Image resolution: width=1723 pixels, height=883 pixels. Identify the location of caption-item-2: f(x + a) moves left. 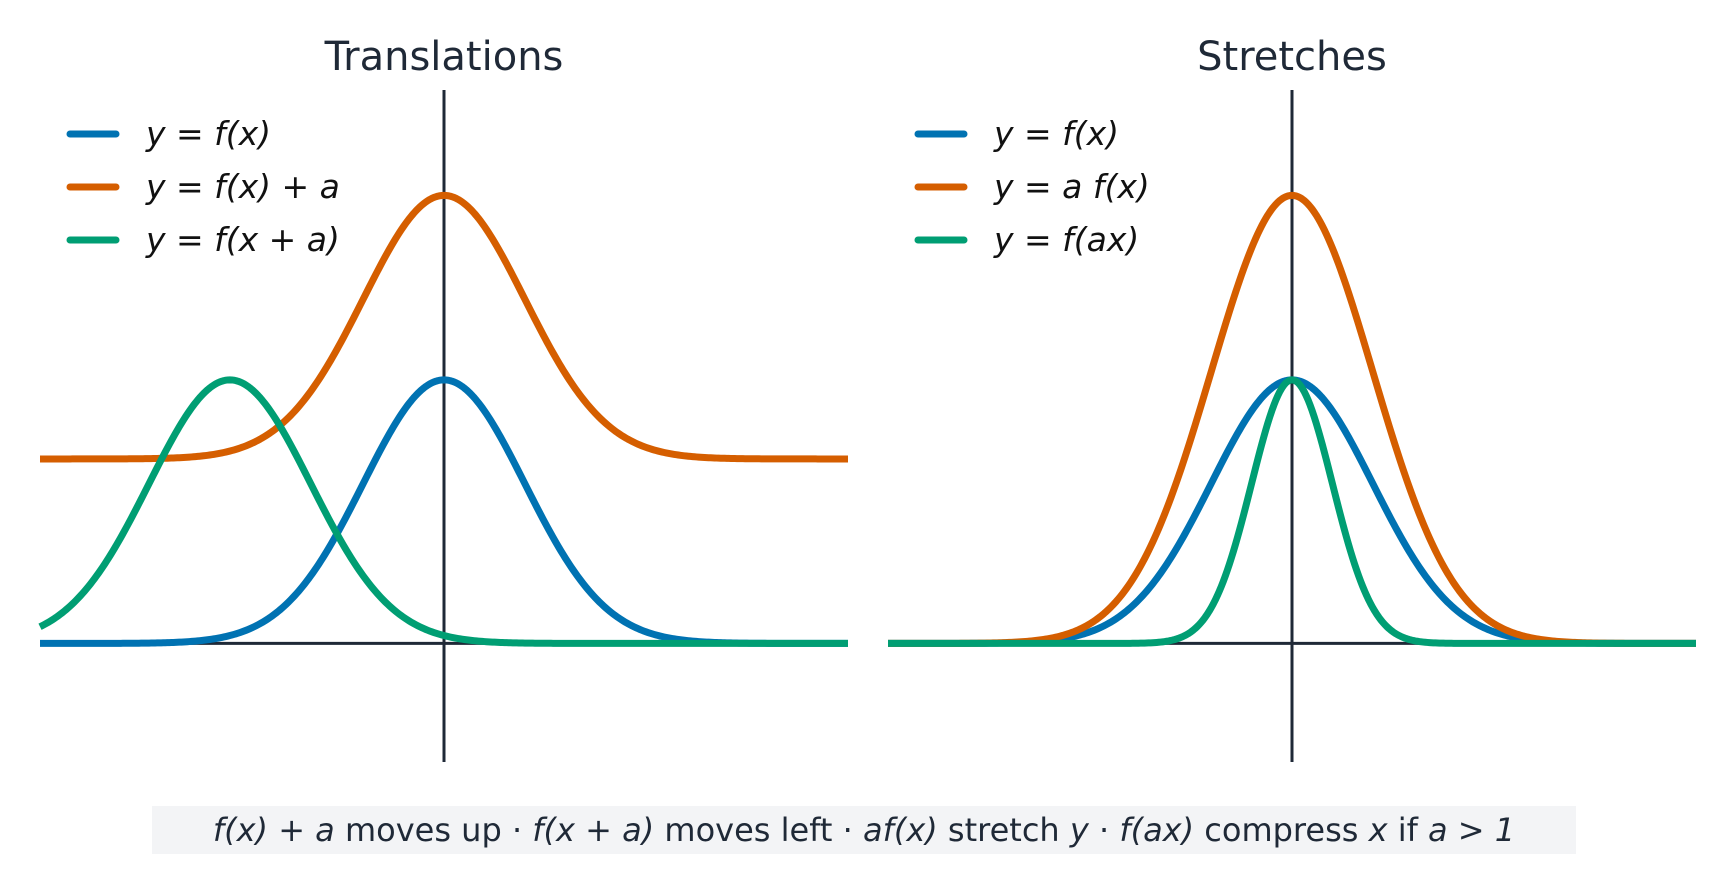
(682, 830).